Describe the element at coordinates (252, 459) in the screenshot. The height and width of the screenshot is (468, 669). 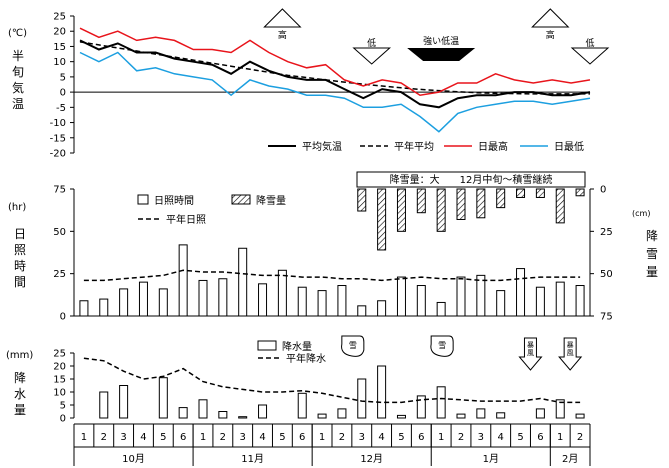
I see `month-label: 11月` at that location.